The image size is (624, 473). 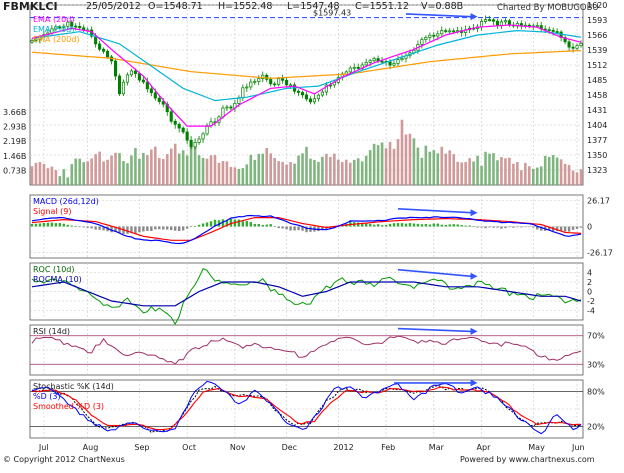 What do you see at coordinates (598, 201) in the screenshot?
I see `macd-tick-label: 26.17` at bounding box center [598, 201].